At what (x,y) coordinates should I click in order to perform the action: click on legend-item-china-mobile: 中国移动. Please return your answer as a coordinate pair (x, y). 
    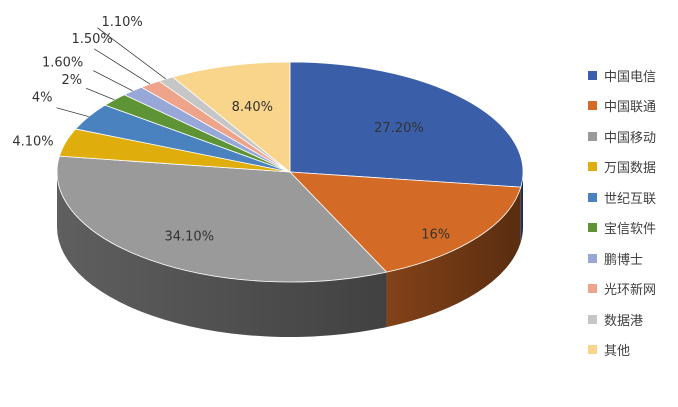
    Looking at the image, I should click on (622, 136).